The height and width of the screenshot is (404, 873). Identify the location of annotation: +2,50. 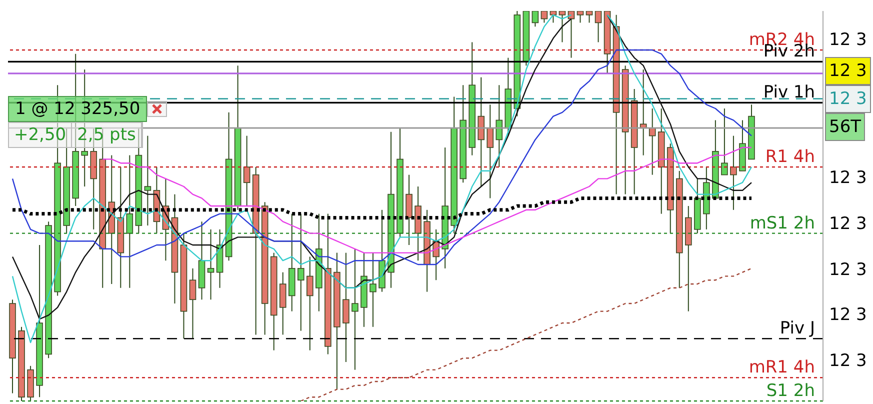
(40, 135).